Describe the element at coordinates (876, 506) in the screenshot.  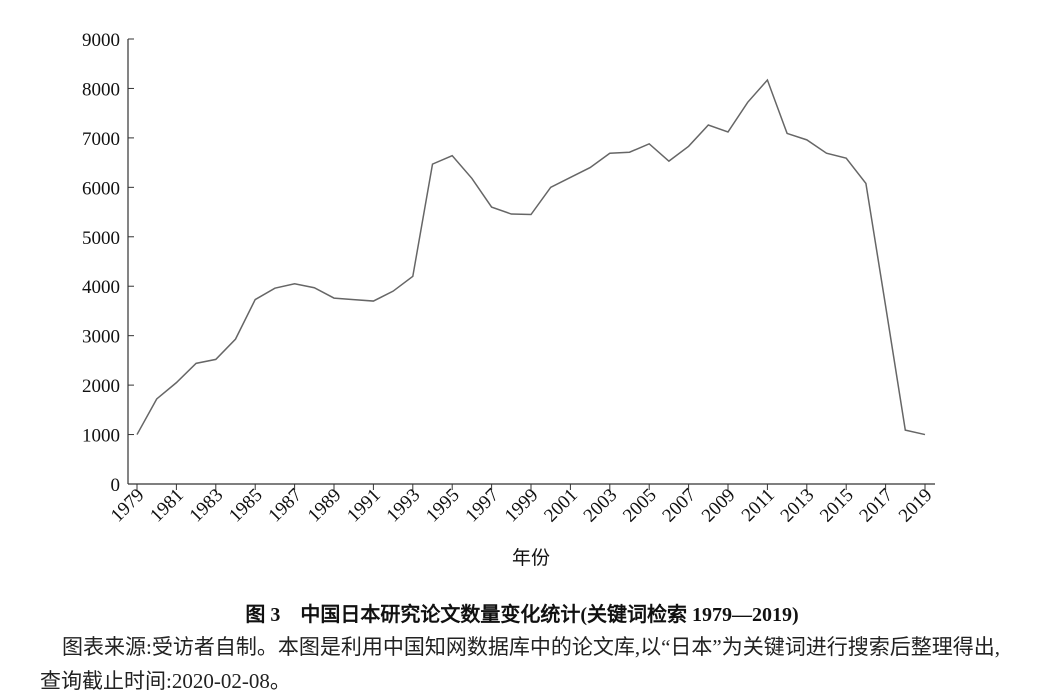
I see `x-tick-label: 2017` at that location.